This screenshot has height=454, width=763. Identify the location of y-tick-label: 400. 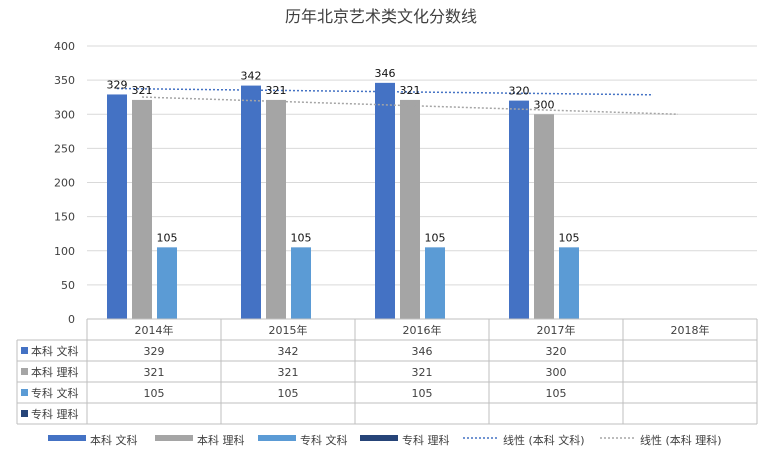
(64, 46).